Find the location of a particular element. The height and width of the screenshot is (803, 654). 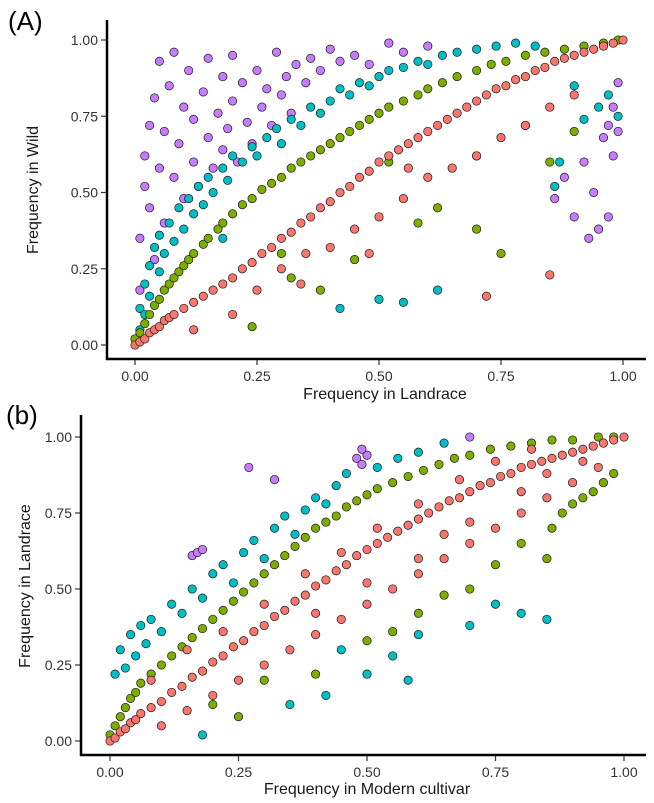

panel-a-y-tick-label-3: 0.75 is located at coordinates (84, 116).